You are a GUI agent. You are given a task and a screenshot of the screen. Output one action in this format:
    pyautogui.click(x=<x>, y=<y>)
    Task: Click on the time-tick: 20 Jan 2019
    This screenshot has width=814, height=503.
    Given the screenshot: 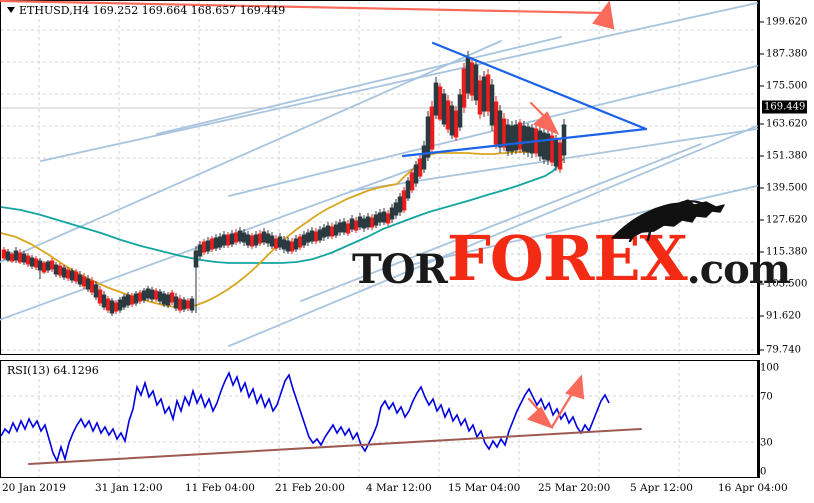 What is the action you would take?
    pyautogui.click(x=34, y=488)
    